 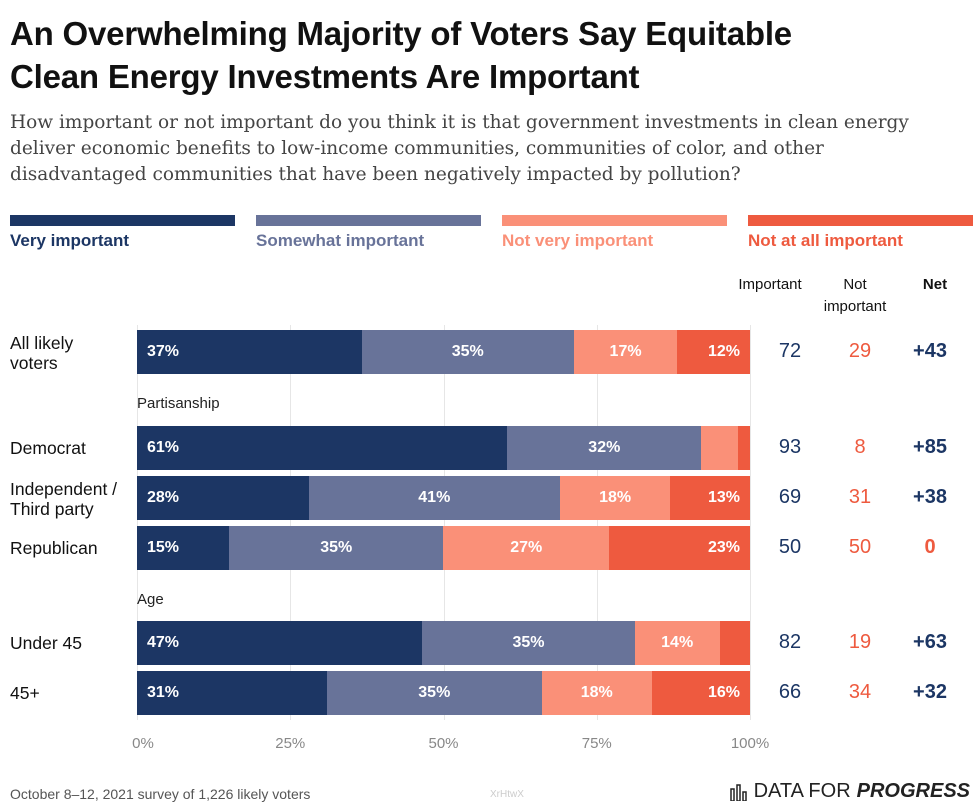 I want to click on important-value: 72, so click(x=790, y=351).